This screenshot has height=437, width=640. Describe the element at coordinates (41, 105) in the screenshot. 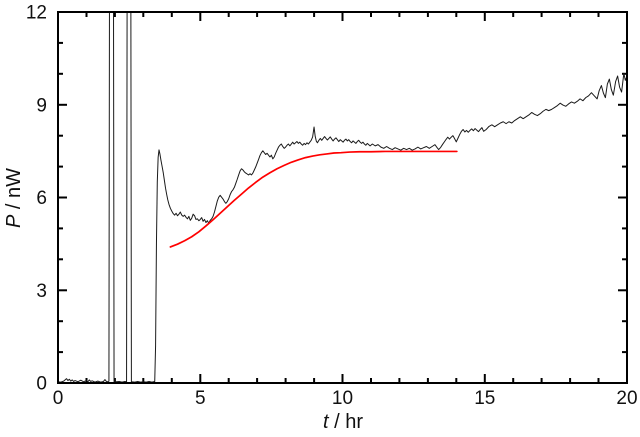

I see `y-tick-label: 9` at that location.